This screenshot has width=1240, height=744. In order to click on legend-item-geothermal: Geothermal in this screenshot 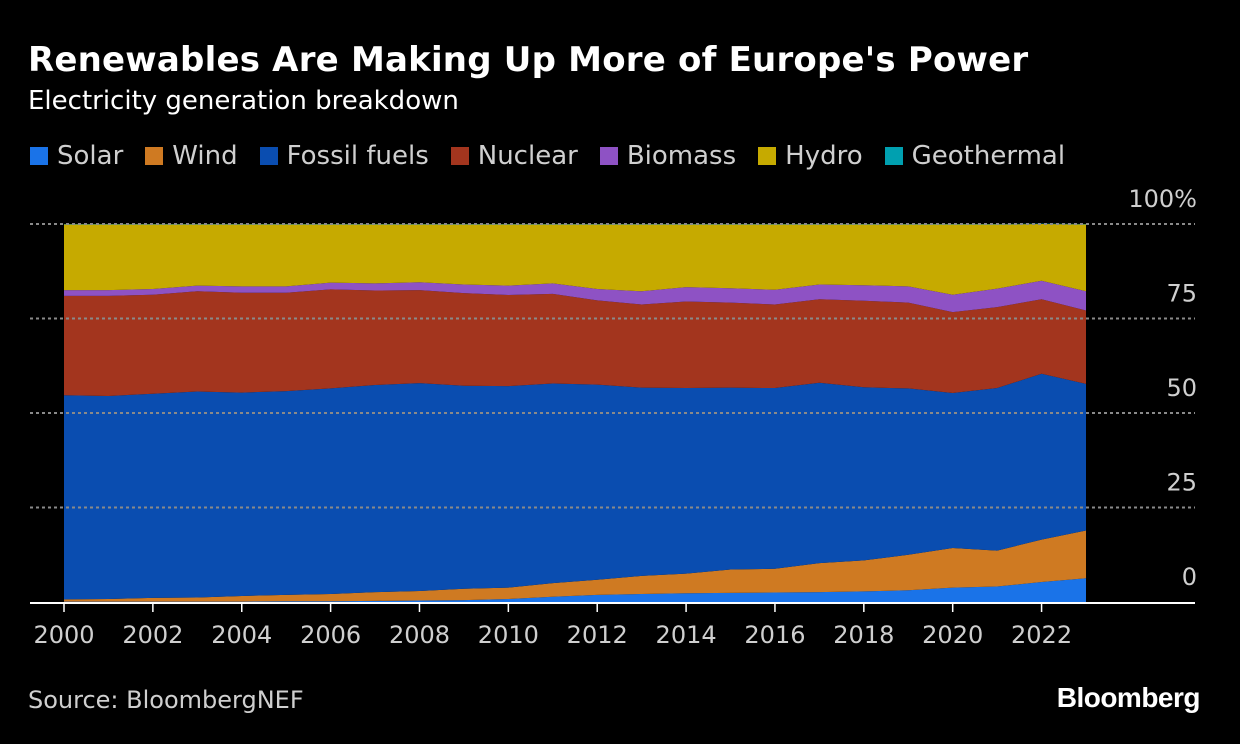, I will do `click(975, 156)`.